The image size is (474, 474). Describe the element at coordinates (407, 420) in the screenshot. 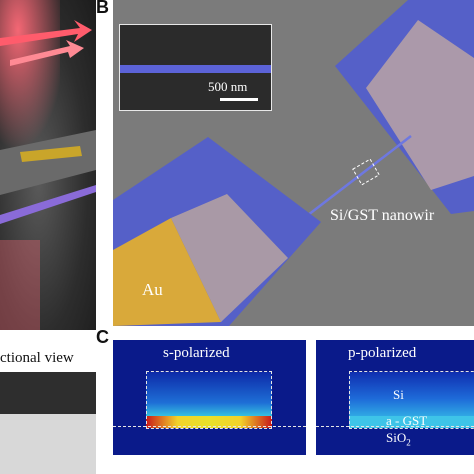

I see `gst-label: a - GST` at that location.